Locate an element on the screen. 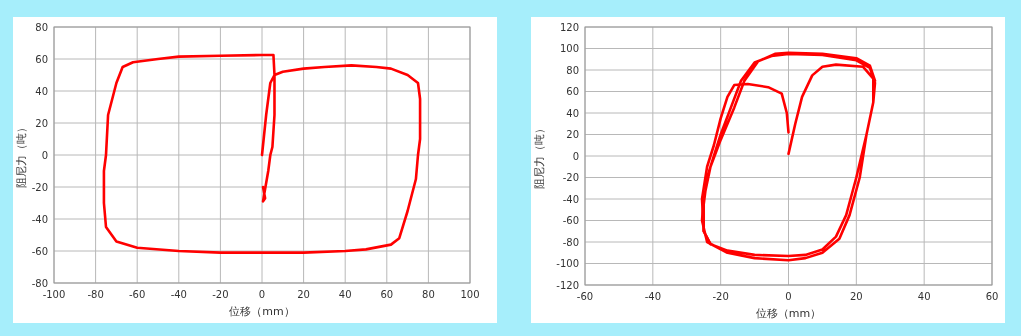  x-tick-label: 100 is located at coordinates (470, 294).